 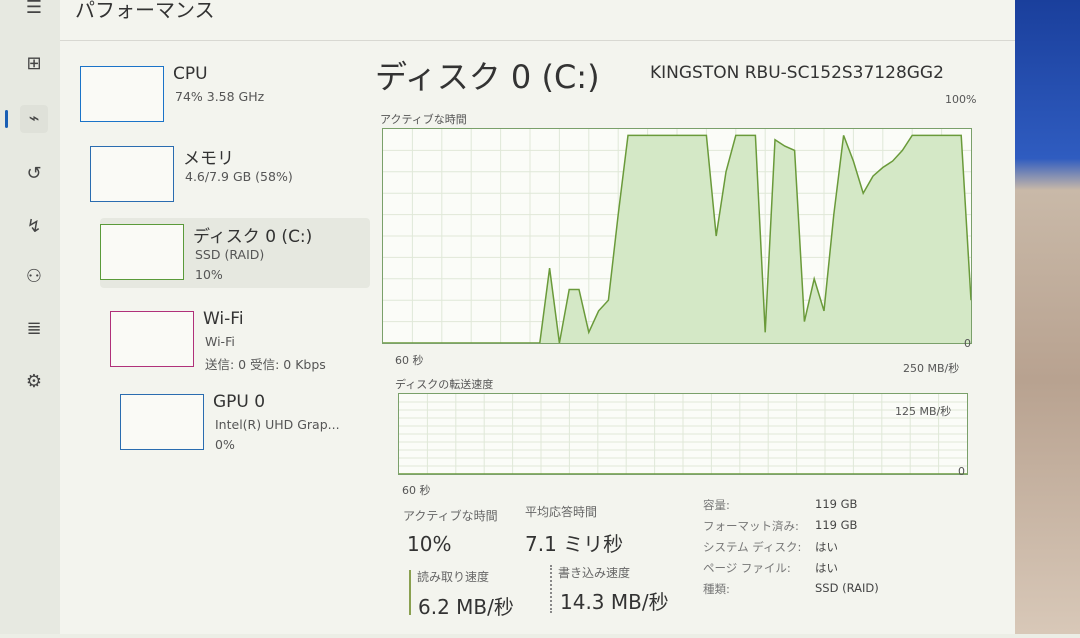 What do you see at coordinates (923, 411) in the screenshot?
I see `transfer-chart-mid: 125 MB/秒` at bounding box center [923, 411].